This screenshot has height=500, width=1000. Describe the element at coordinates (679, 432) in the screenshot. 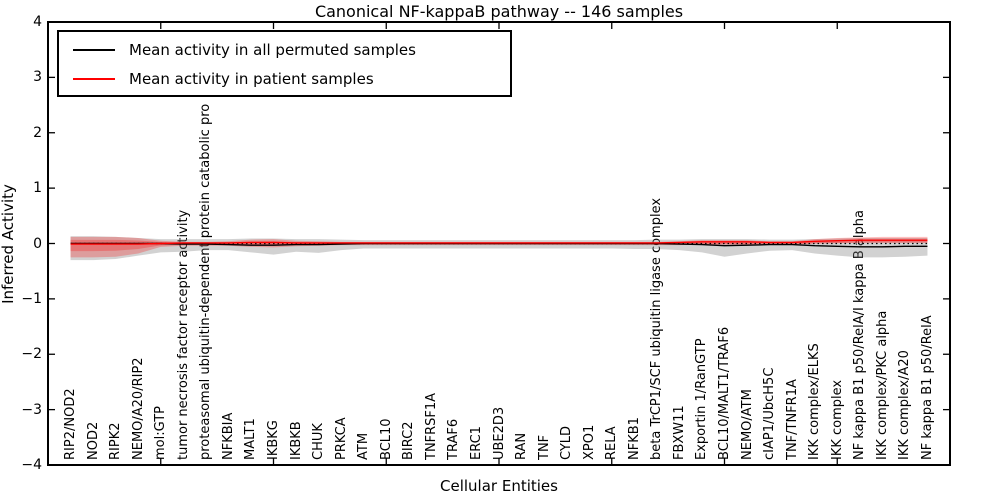

I see `x-tick-label: FBXW11` at that location.